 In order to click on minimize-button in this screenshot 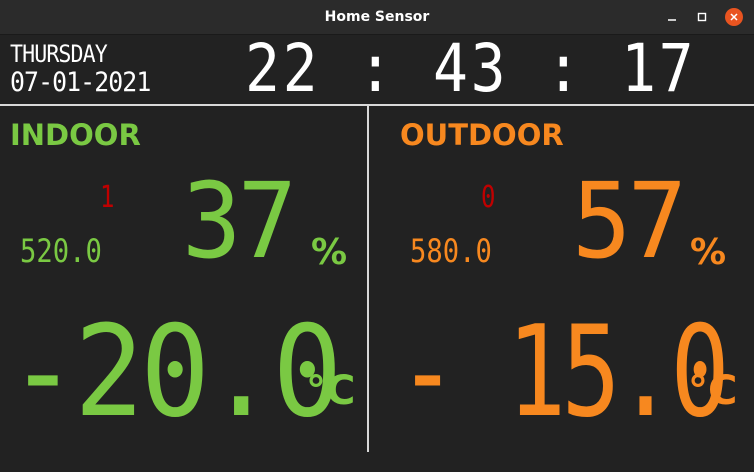, I will do `click(672, 17)`.